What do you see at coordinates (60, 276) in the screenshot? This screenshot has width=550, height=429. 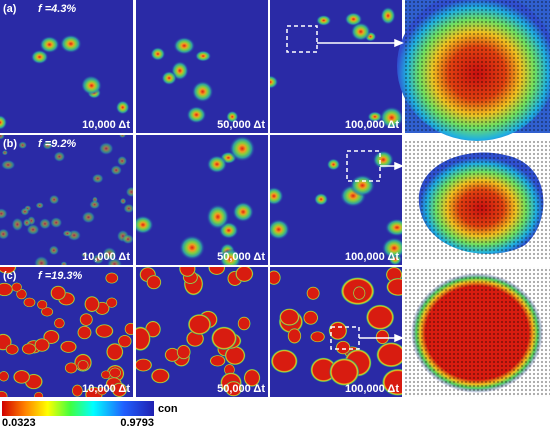 I see `volume-fraction: f =19.3%` at bounding box center [60, 276].